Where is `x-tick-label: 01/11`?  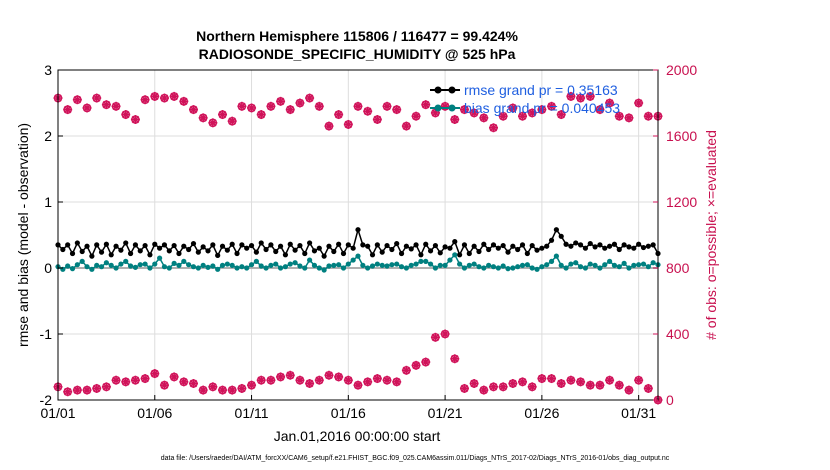 x-tick-label: 01/11 is located at coordinates (252, 413).